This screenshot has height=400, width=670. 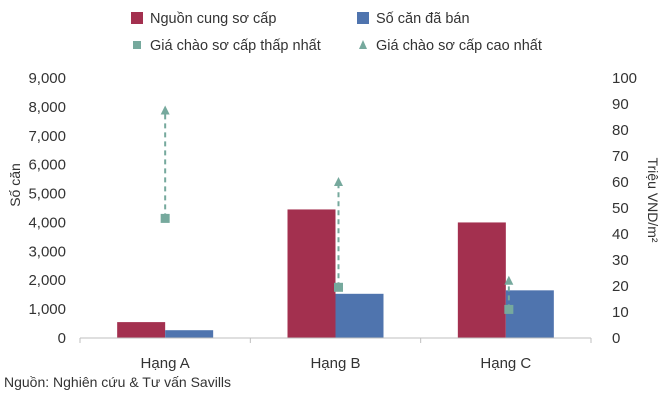 I want to click on y2-tick-label: 20, so click(x=620, y=286).